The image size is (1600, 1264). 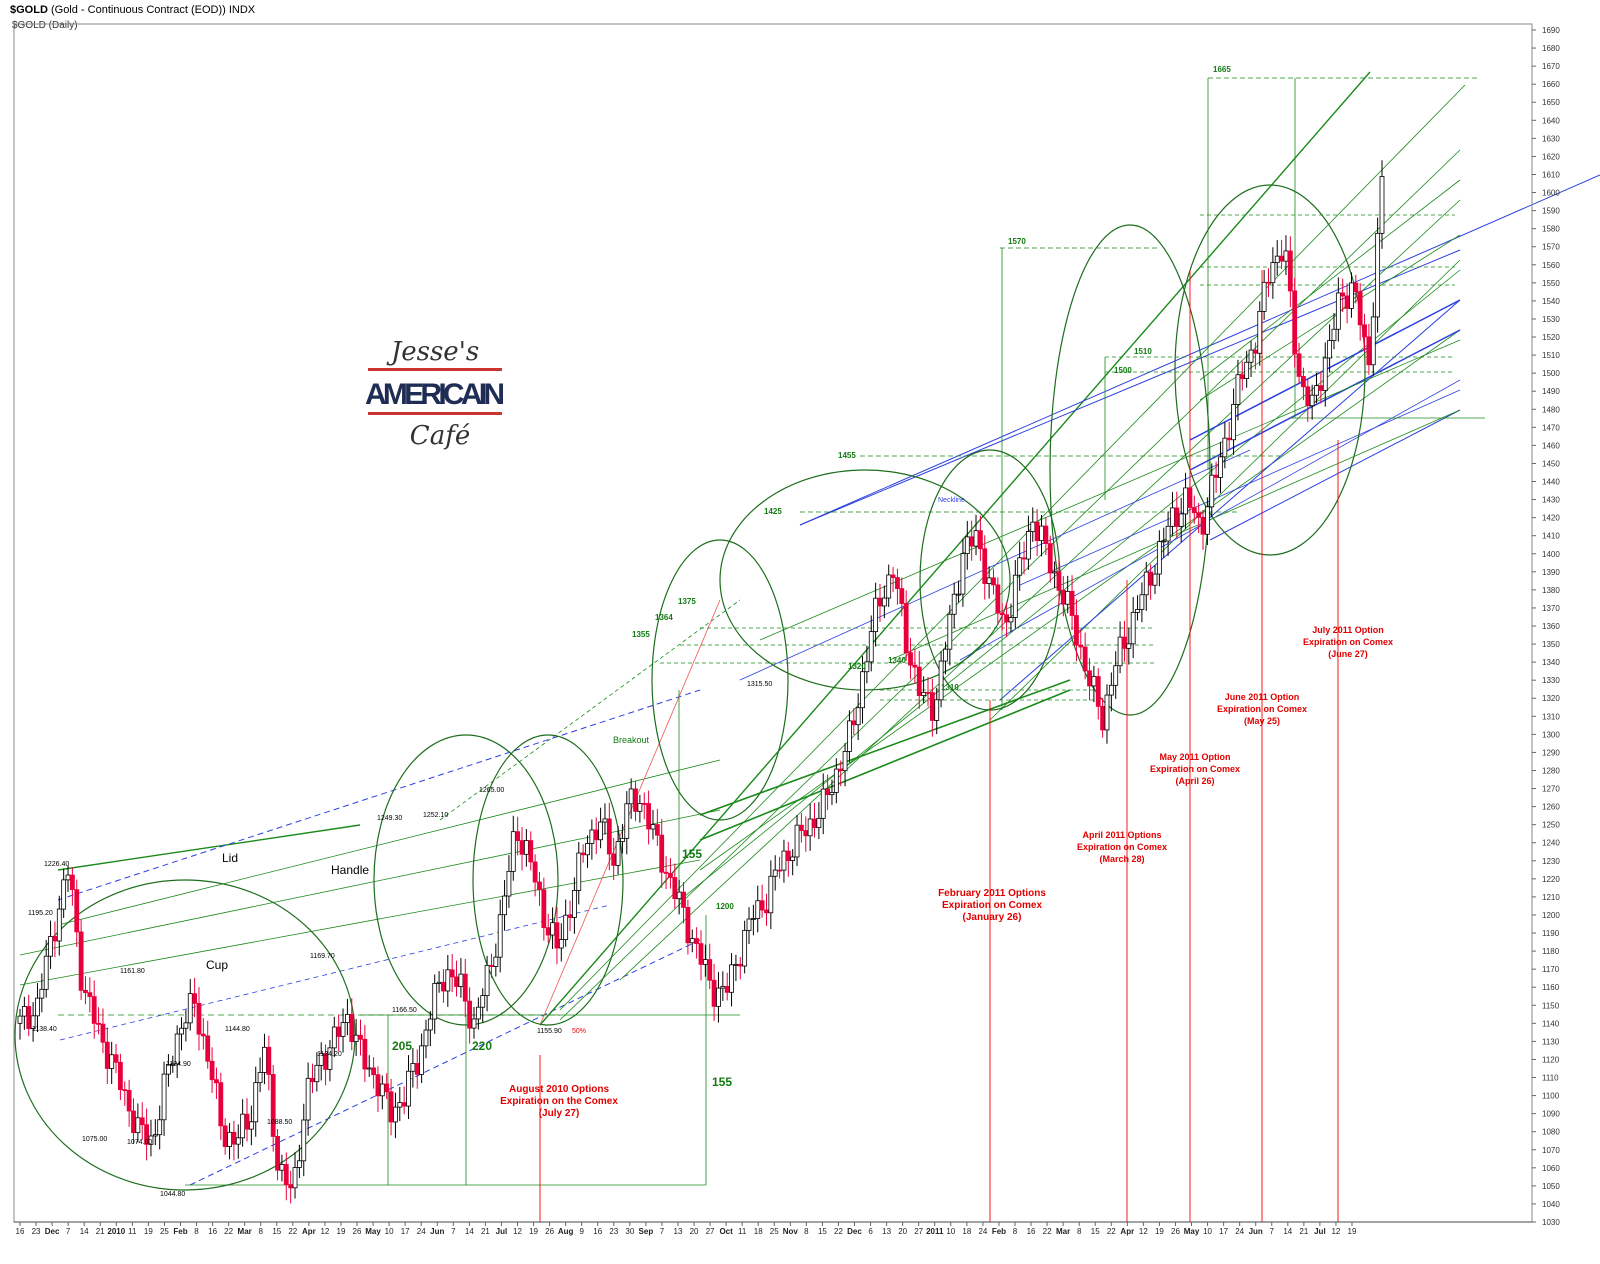 What do you see at coordinates (1551, 1005) in the screenshot?
I see `y-tick-label: 1150` at bounding box center [1551, 1005].